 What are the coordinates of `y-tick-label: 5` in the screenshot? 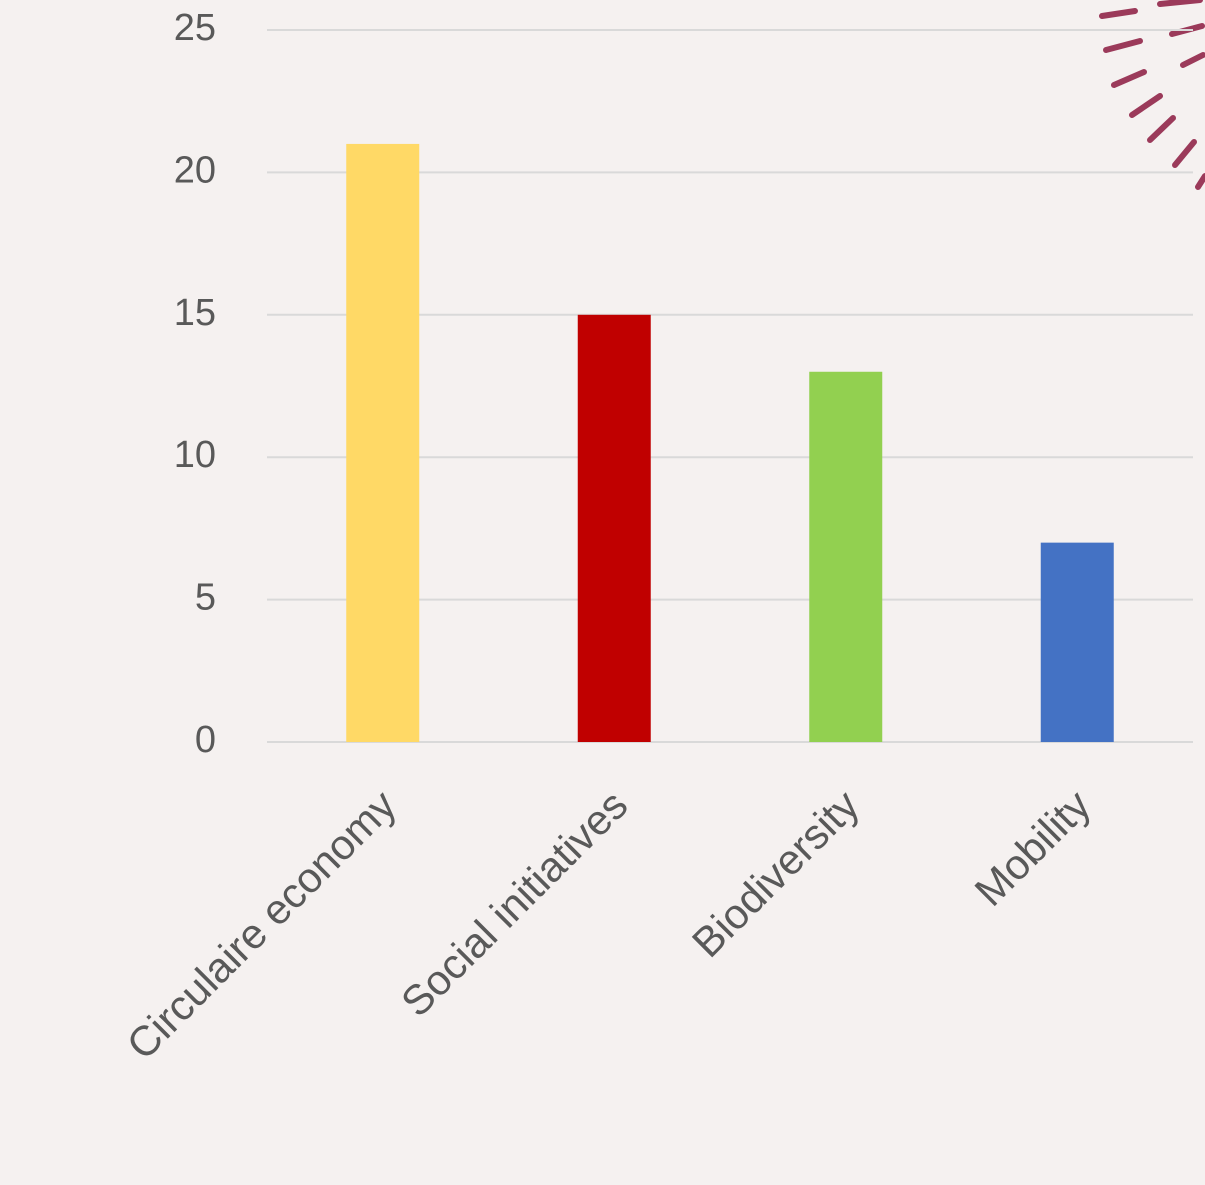 It's located at (205, 598).